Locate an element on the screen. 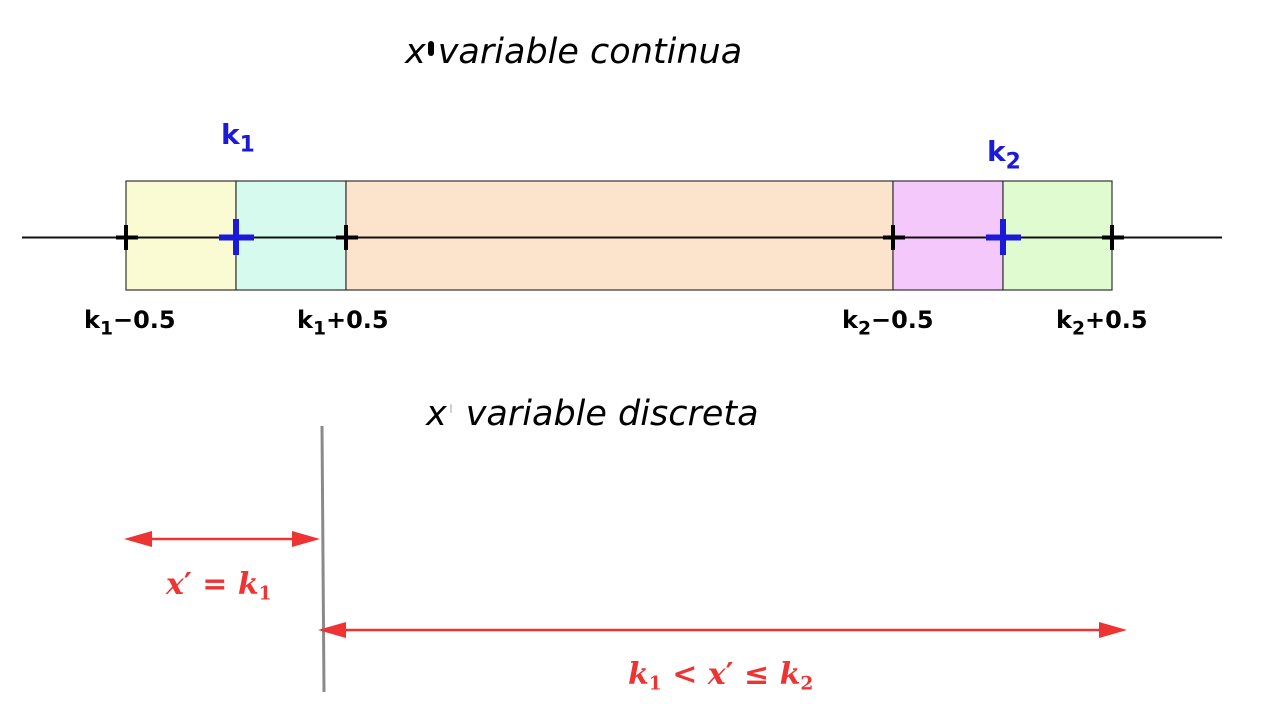  discrete-title: x variable discreta is located at coordinates (592, 414).